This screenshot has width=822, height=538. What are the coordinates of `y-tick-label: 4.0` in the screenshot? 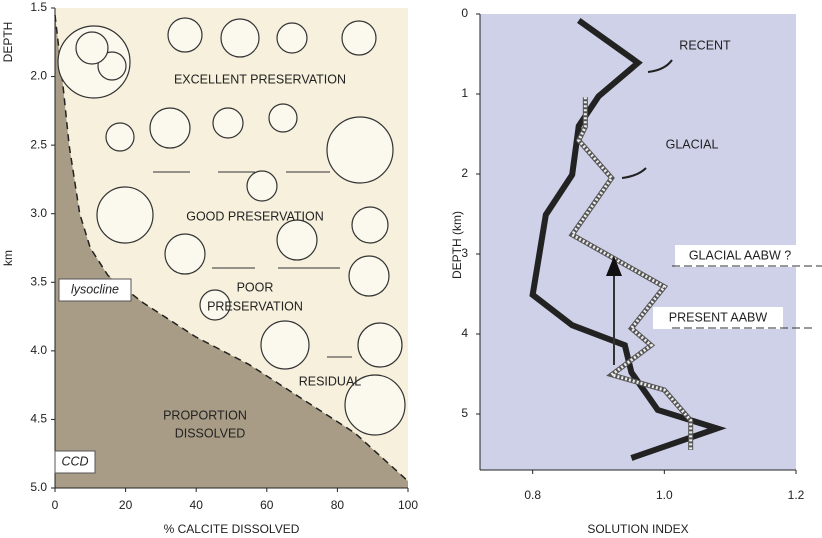 It's located at (38, 350).